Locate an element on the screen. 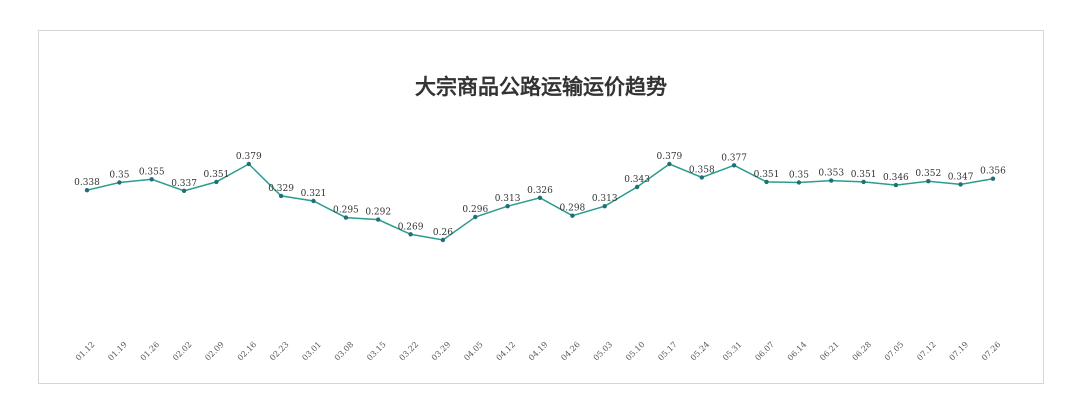 This screenshot has height=414, width=1080. x-tick-label: 04.19 is located at coordinates (538, 351).